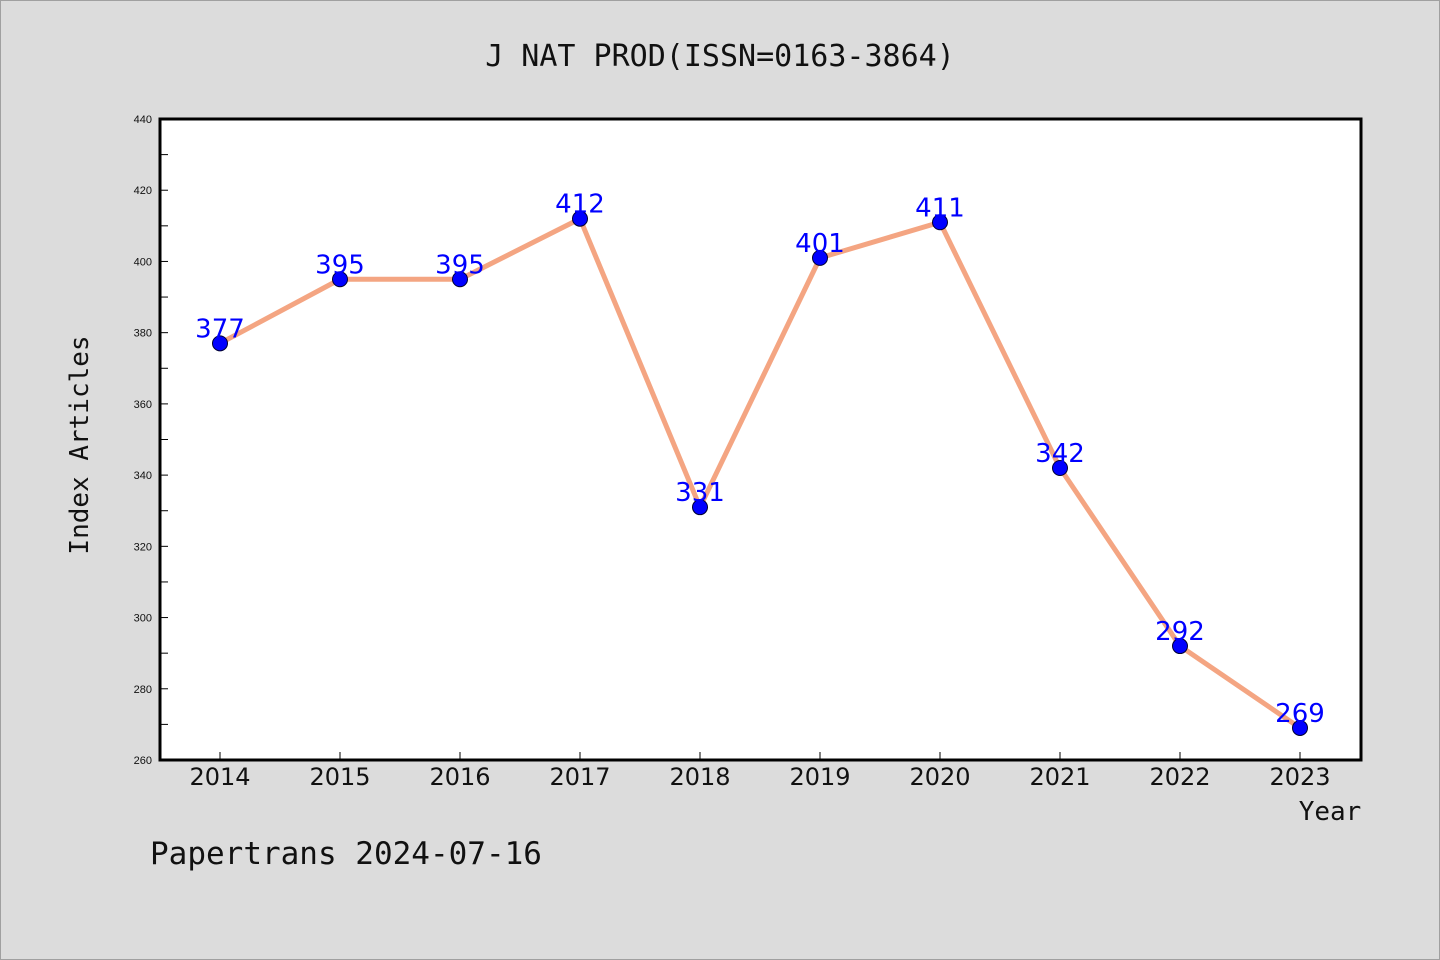 This screenshot has height=960, width=1440. What do you see at coordinates (760, 771) in the screenshot?
I see `x-axis: 2014 2015 2016 2017 2018 2019 2020 2021 2022 2023` at bounding box center [760, 771].